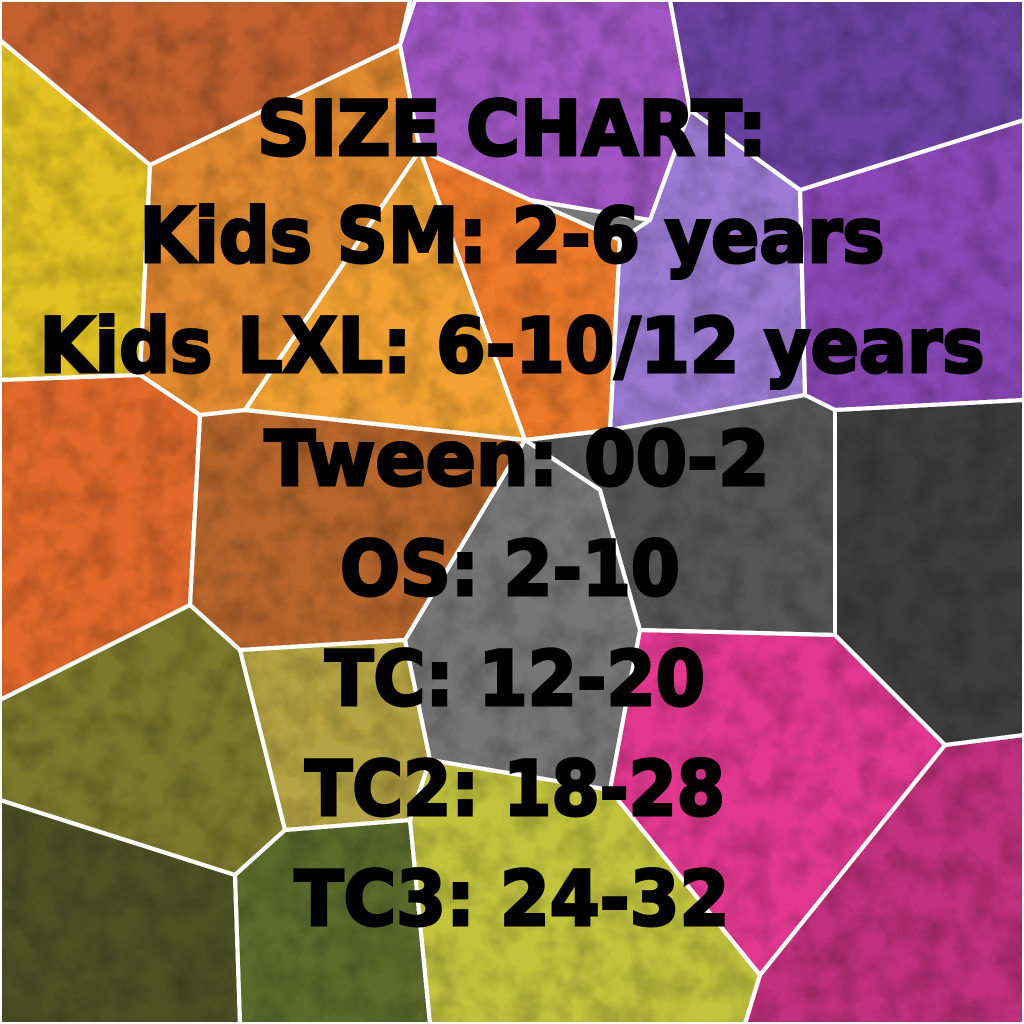 The image size is (1024, 1024). I want to click on size-line-tc2: TC2: 18-28, so click(515, 788).